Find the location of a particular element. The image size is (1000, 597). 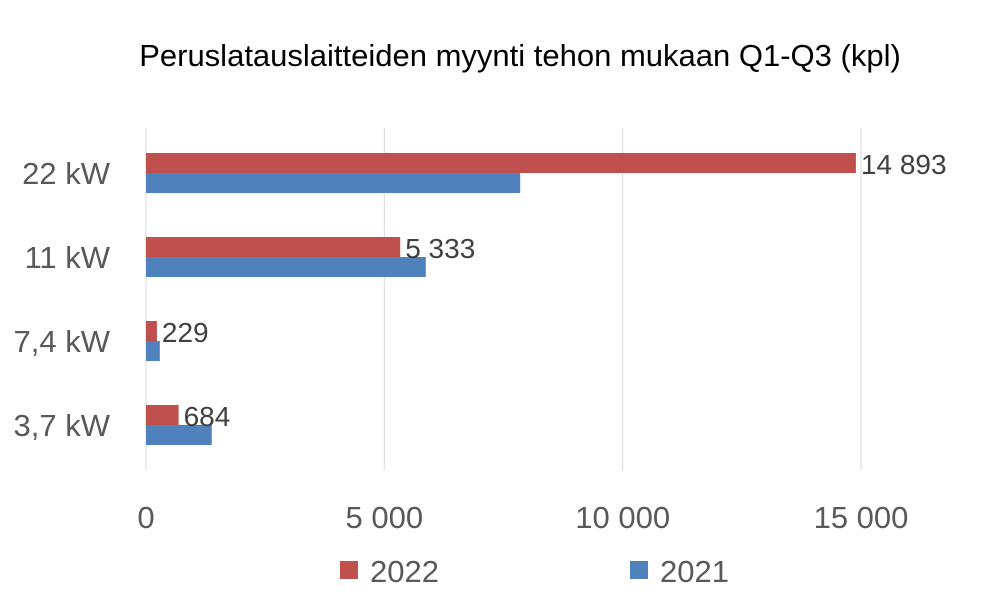

legend: 2022 2021 is located at coordinates (534, 571).